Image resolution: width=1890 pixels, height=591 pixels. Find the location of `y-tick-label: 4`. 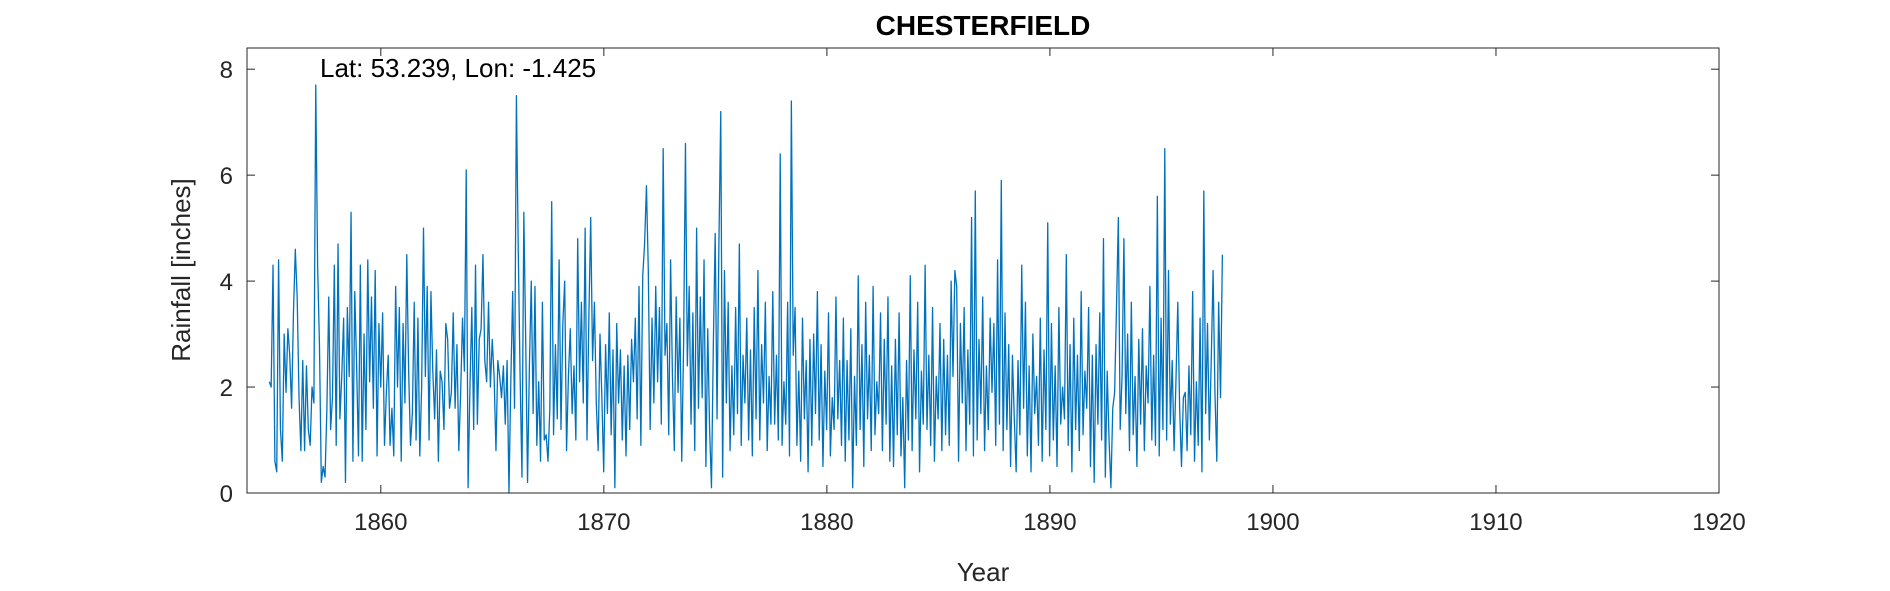

y-tick-label: 4 is located at coordinates (226, 282).